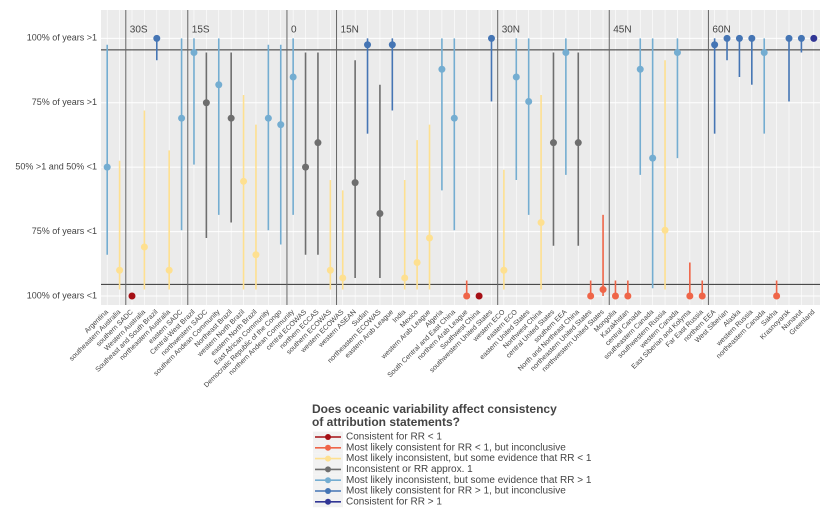 The width and height of the screenshot is (830, 519). I want to click on latitude-label: 15S, so click(201, 30).